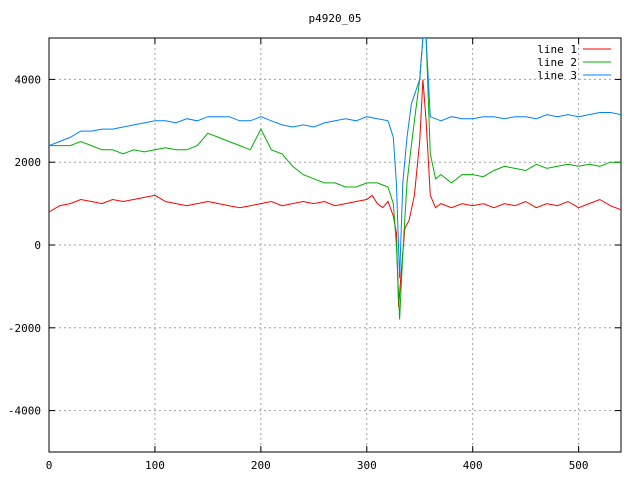 The image size is (640, 480). What do you see at coordinates (49, 465) in the screenshot?
I see `x-tick-label: 0` at bounding box center [49, 465].